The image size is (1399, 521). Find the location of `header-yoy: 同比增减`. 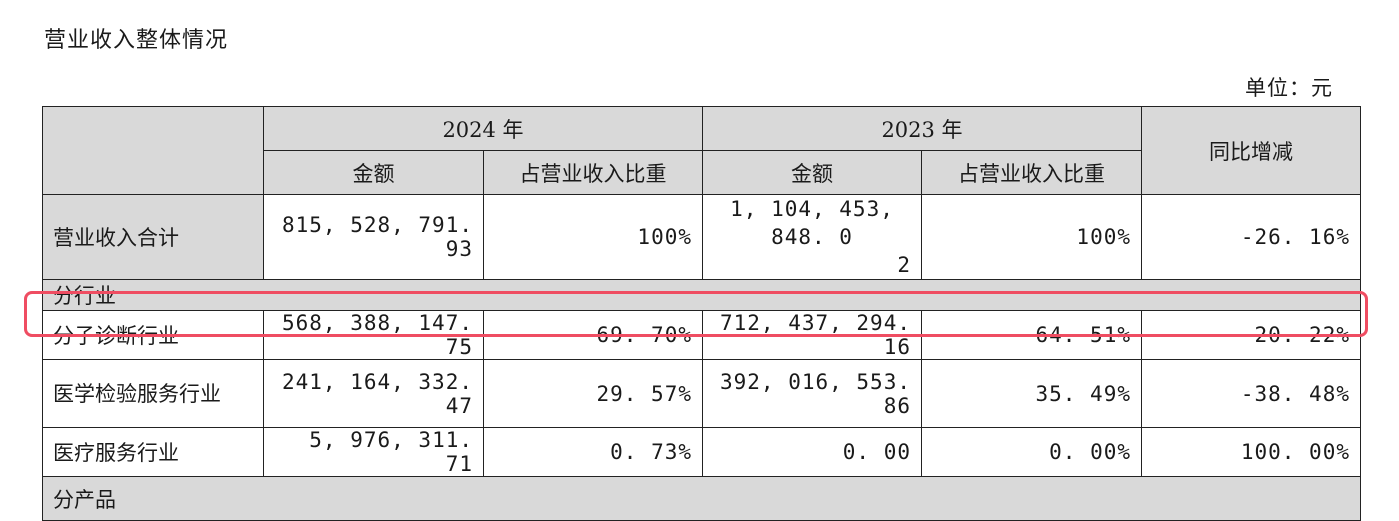

header-yoy: 同比增减 is located at coordinates (1251, 150).